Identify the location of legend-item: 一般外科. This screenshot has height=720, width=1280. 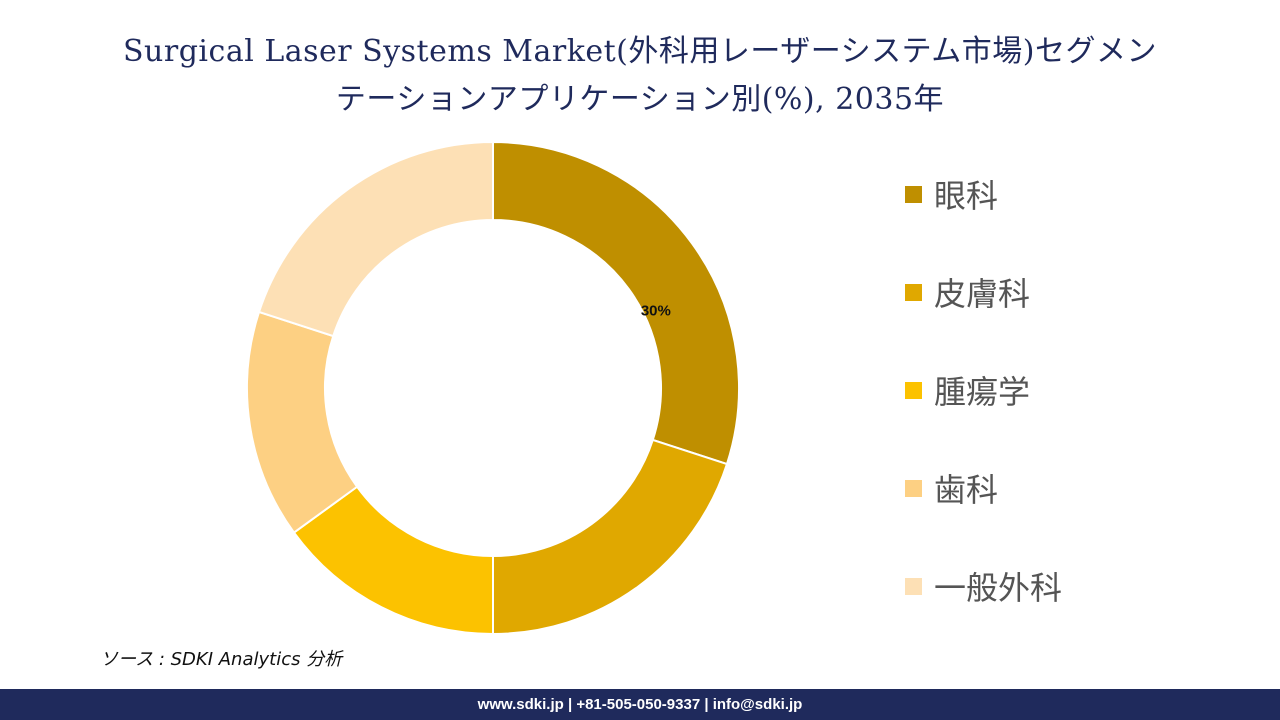
(983, 586).